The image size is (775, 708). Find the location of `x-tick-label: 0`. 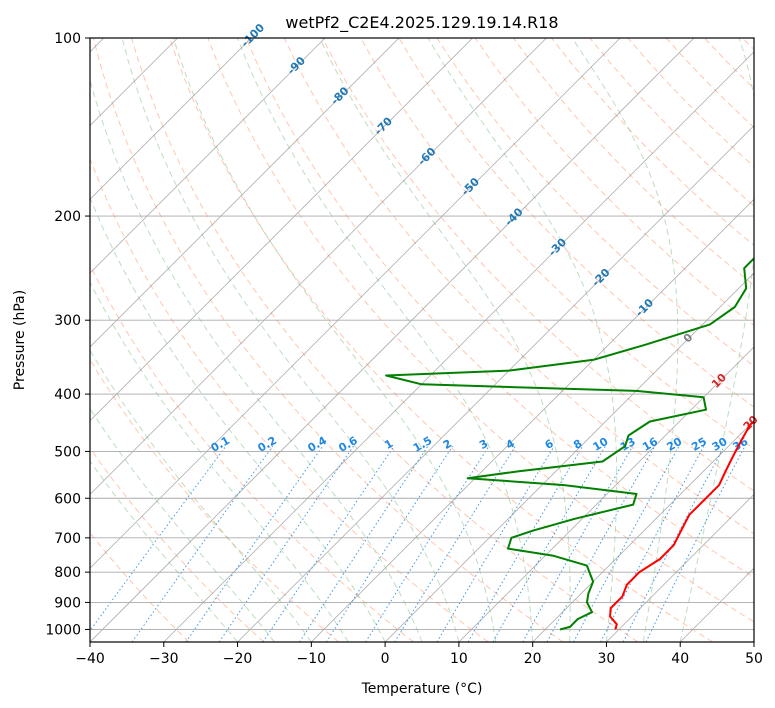

x-tick-label: 0 is located at coordinates (385, 659).